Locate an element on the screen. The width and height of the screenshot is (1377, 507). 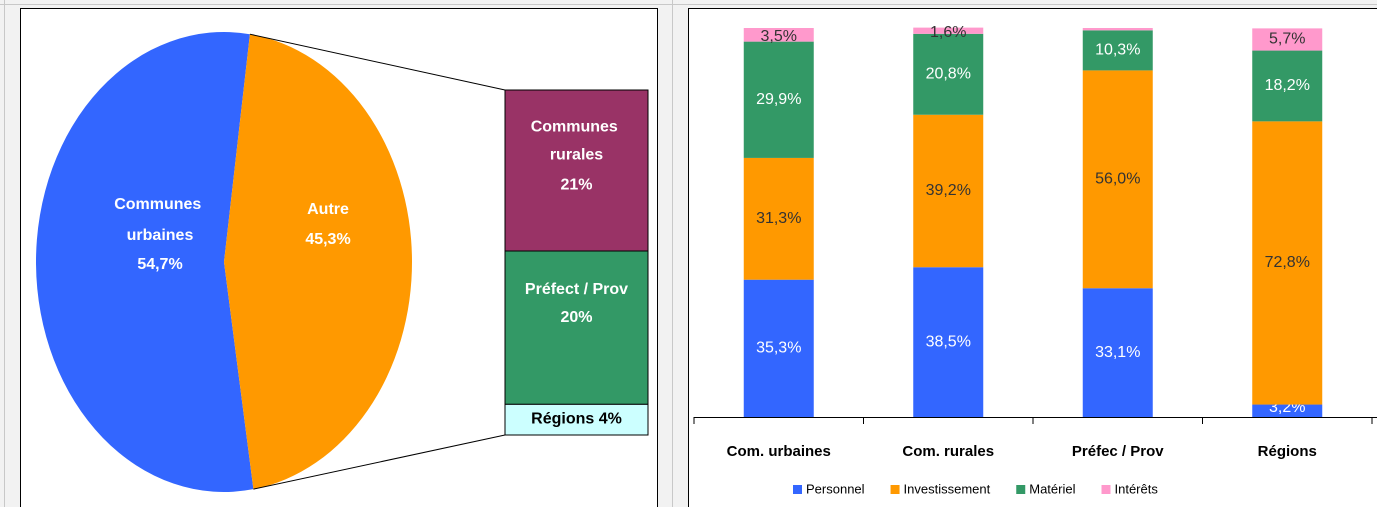
value-label: 38,5% is located at coordinates (948, 341).